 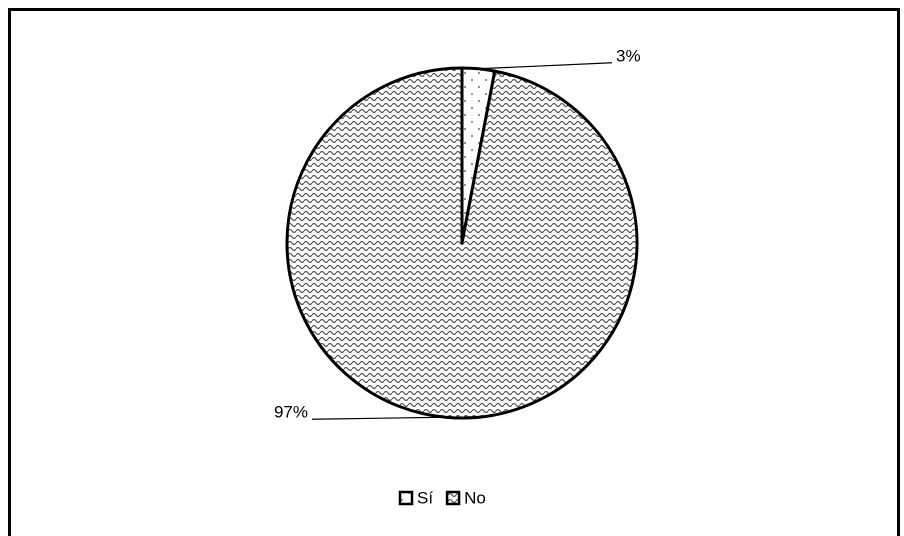 What do you see at coordinates (291, 412) in the screenshot?
I see `data-label: 97%` at bounding box center [291, 412].